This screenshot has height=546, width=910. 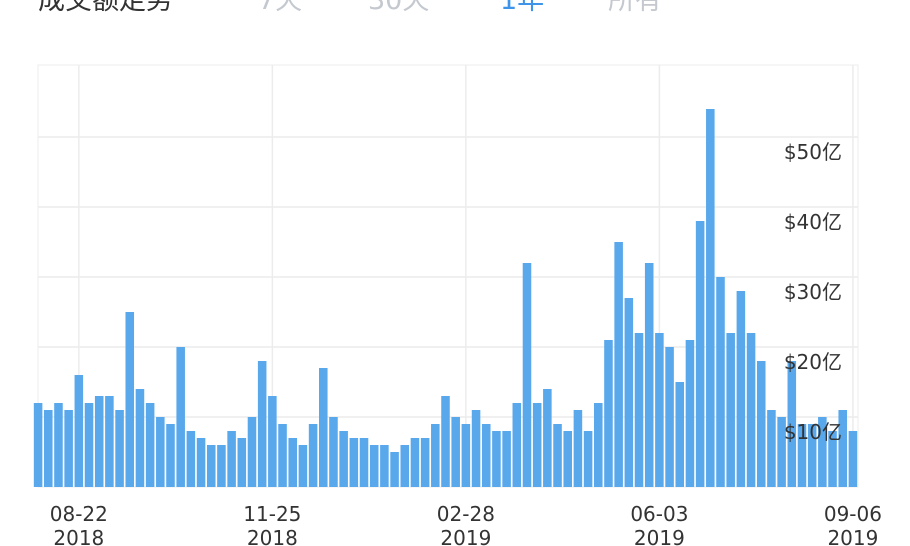 I want to click on x-tick-label: 02-28 2019, so click(x=465, y=524).